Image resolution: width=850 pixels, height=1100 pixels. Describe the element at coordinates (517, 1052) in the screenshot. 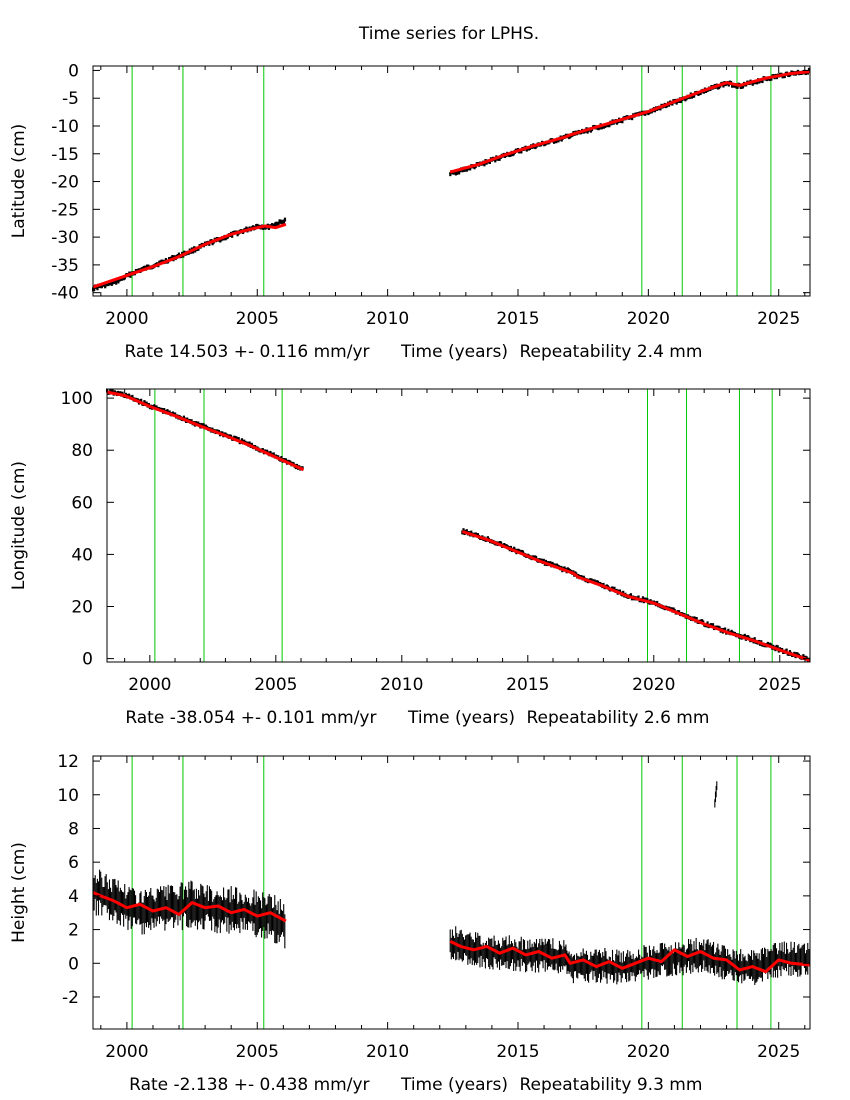

I see `x-tick-label: 2015` at that location.